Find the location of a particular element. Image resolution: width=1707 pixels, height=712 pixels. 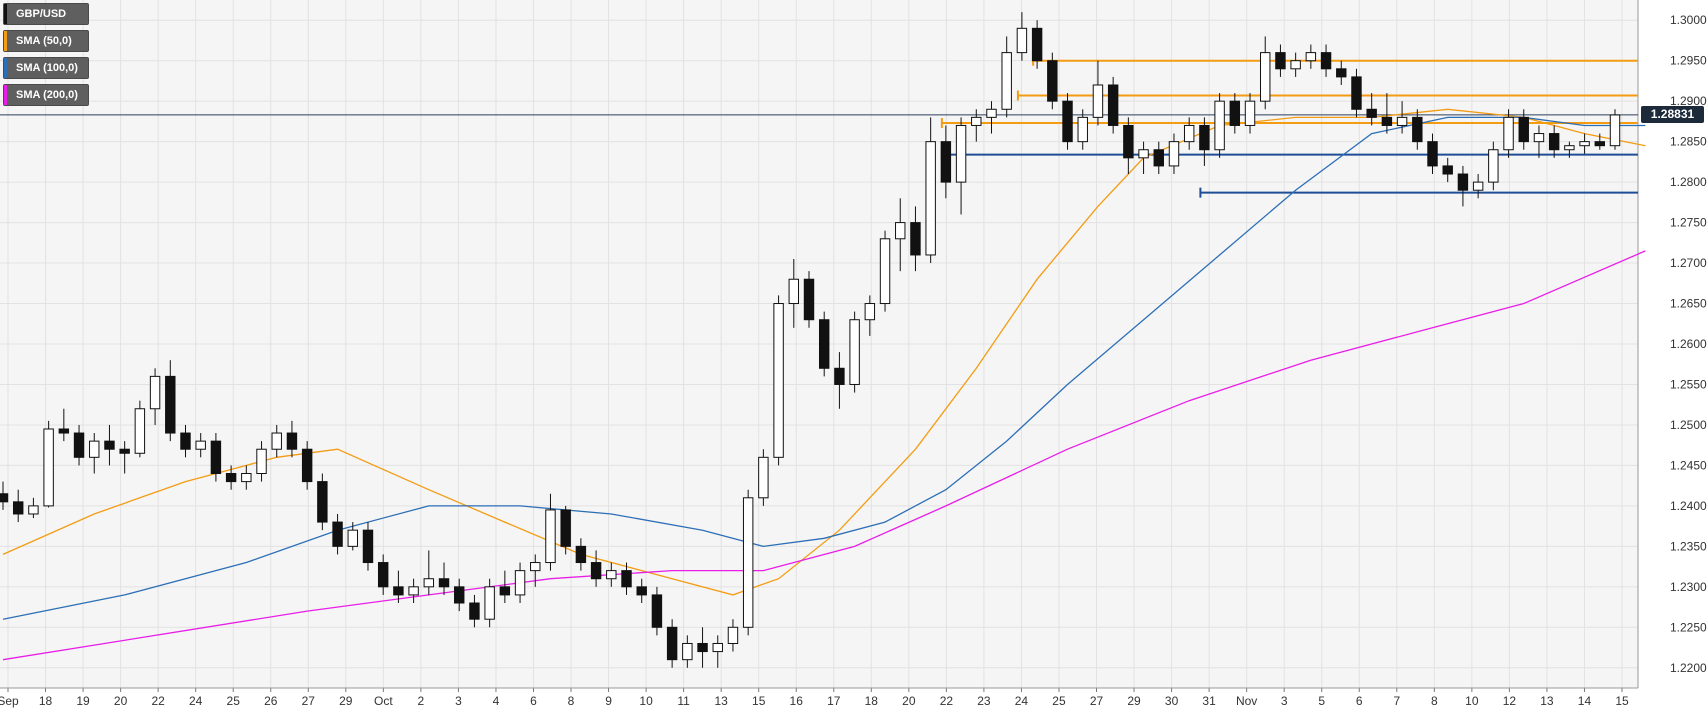

y-tick-label: 1.2700 is located at coordinates (1688, 263).